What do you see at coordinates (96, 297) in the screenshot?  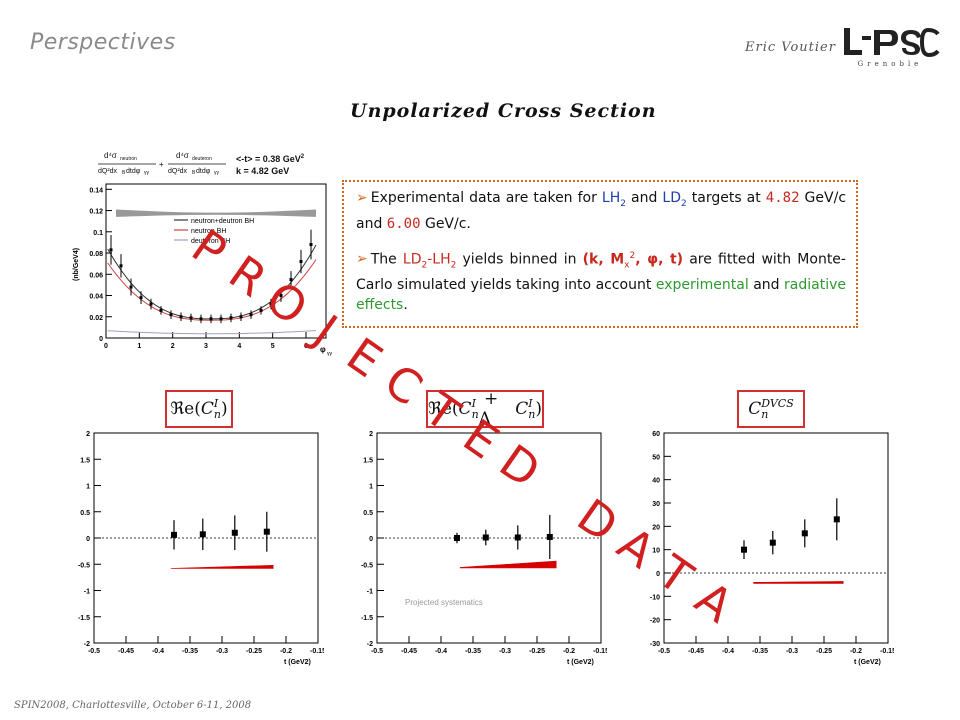 I see `y-tick-label: 0.04` at bounding box center [96, 297].